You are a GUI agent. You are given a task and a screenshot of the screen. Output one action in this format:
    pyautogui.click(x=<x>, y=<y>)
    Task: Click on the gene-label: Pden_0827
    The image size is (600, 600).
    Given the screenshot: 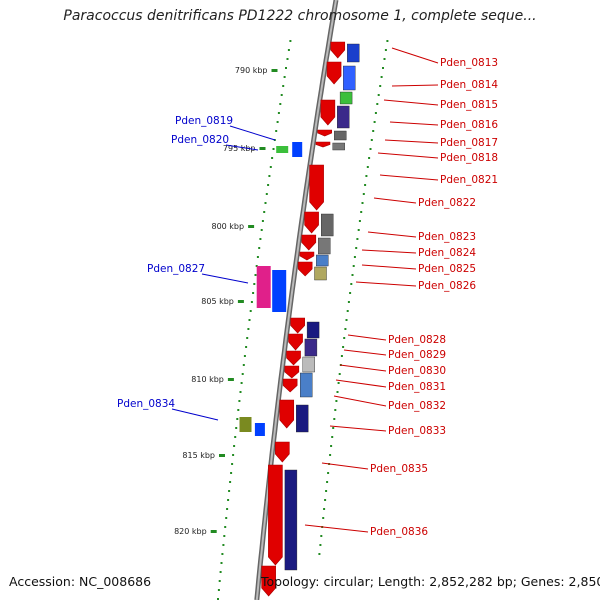 What is the action you would take?
    pyautogui.click(x=176, y=269)
    